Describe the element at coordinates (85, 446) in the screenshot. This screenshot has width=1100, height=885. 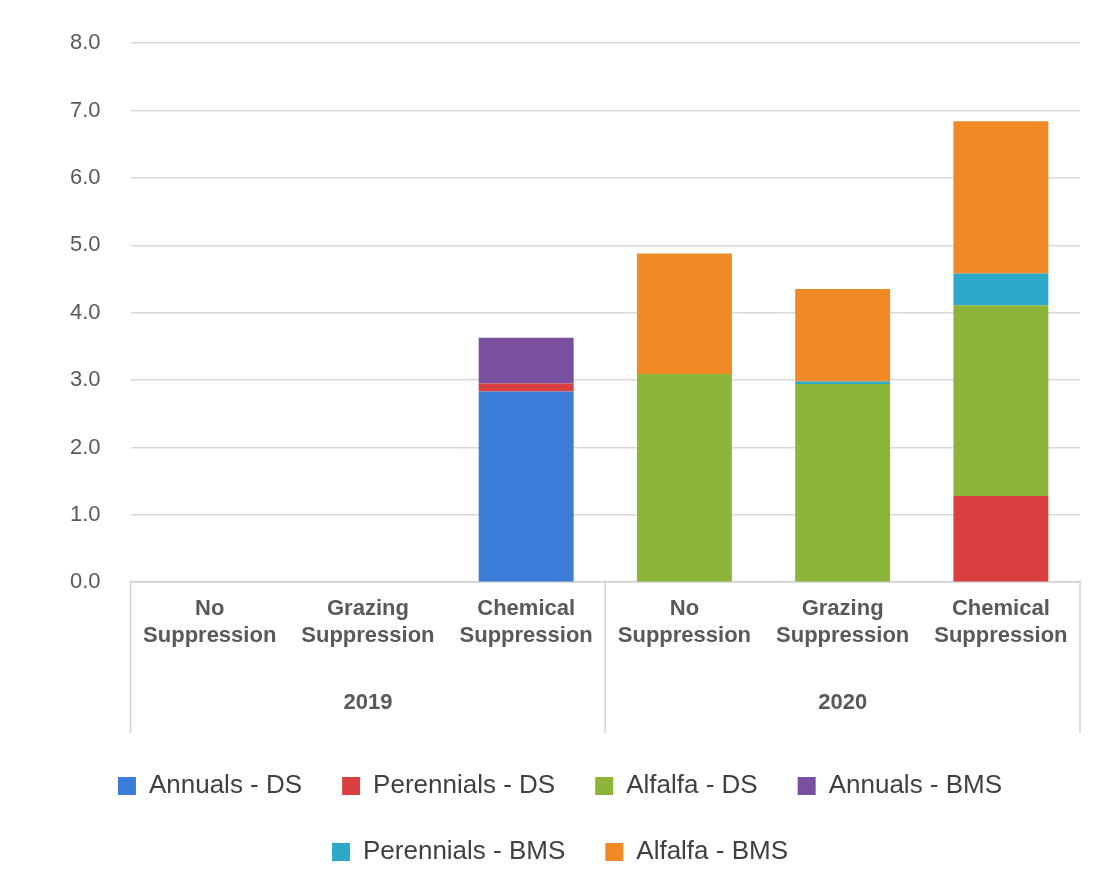
I see `y-tick-label: 2.0` at that location.